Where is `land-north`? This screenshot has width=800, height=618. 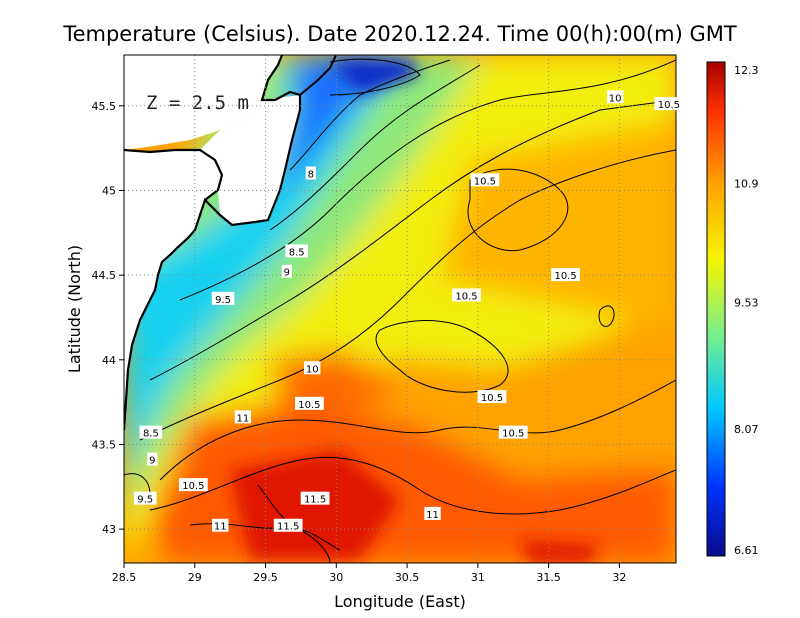 land-north is located at coordinates (203, 102).